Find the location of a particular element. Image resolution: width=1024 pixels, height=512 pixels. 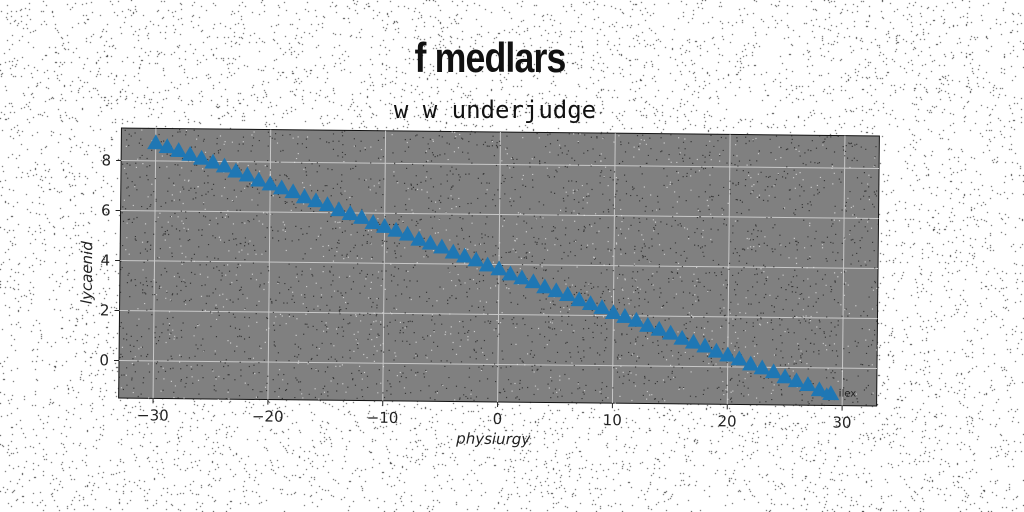

legend: ilex is located at coordinates (838, 393).